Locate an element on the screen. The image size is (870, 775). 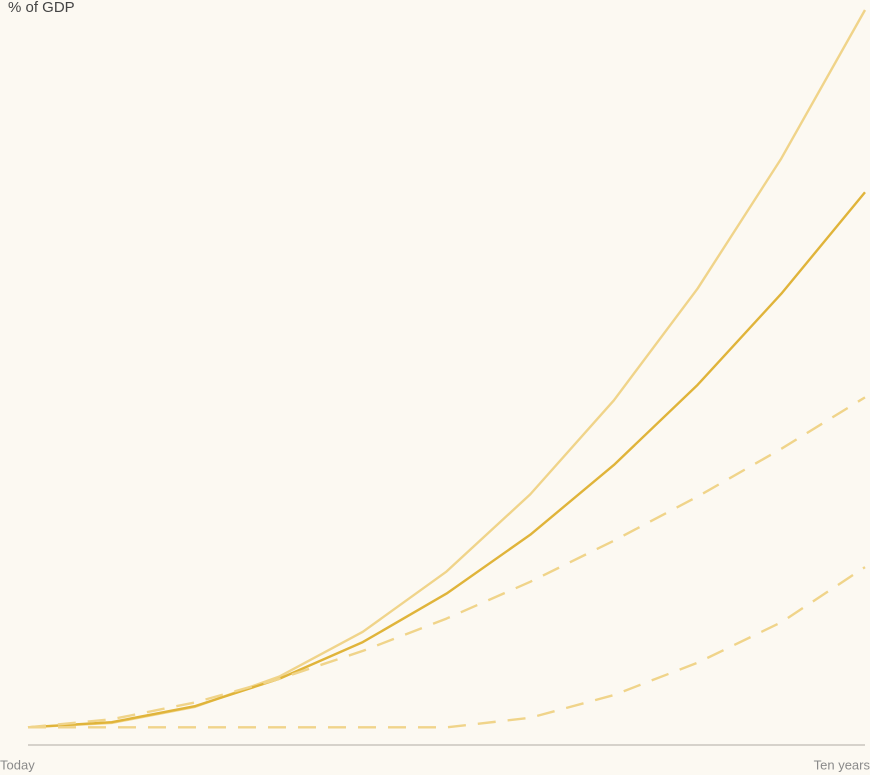
x-tick-label: Ten years is located at coordinates (842, 764).